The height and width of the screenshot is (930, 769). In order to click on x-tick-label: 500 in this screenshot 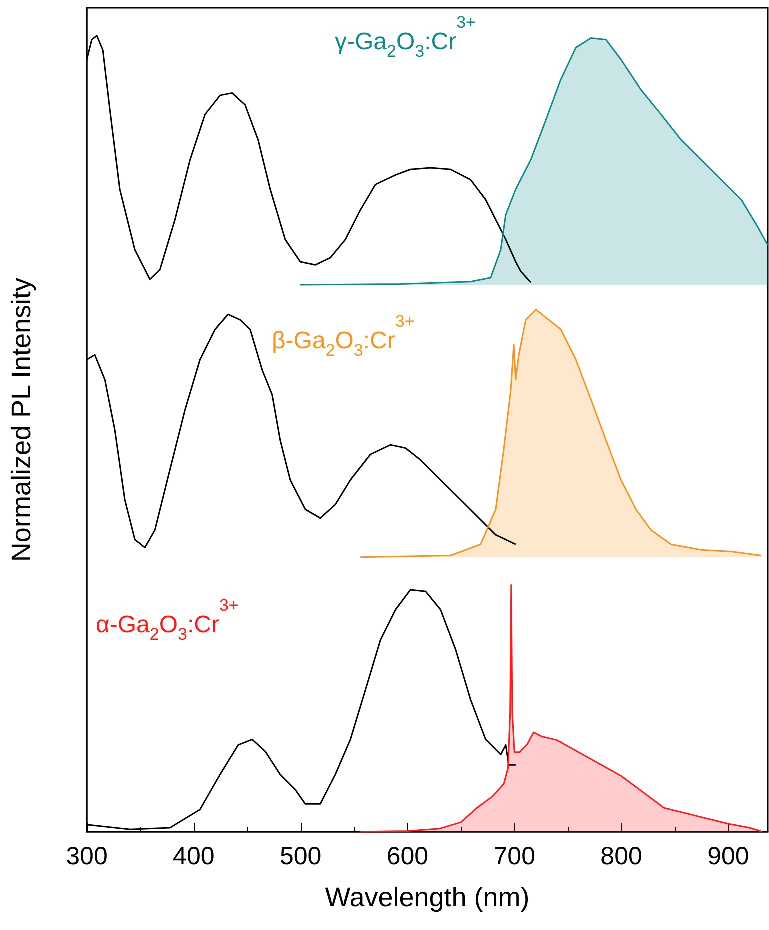, I will do `click(301, 856)`.